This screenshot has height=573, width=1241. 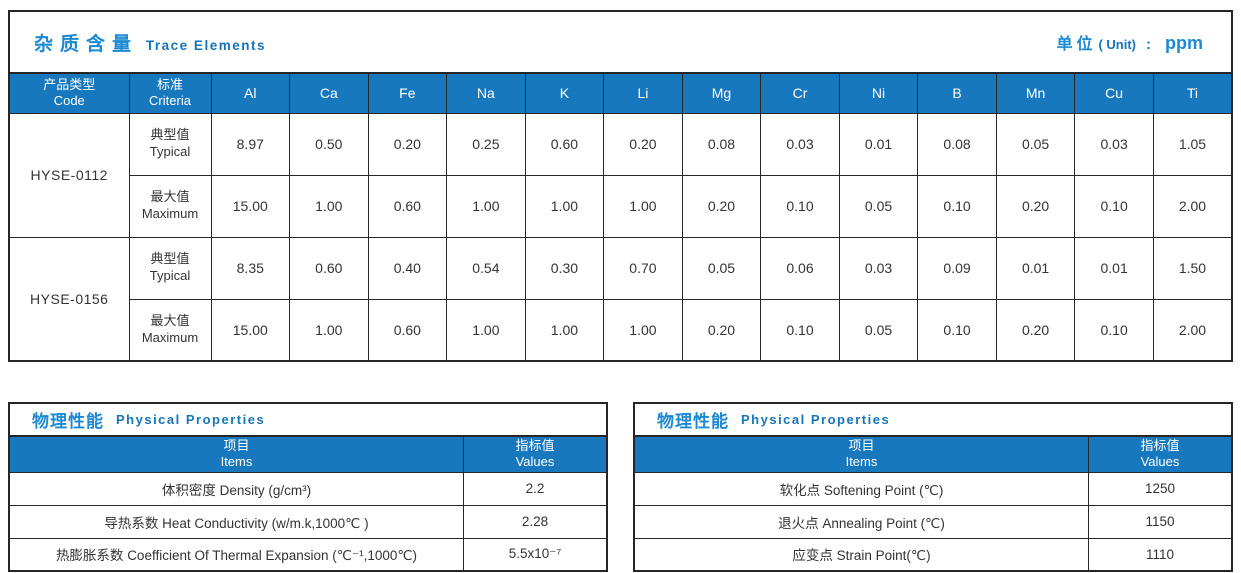 What do you see at coordinates (721, 268) in the screenshot?
I see `trace-value-cell: 0.05` at bounding box center [721, 268].